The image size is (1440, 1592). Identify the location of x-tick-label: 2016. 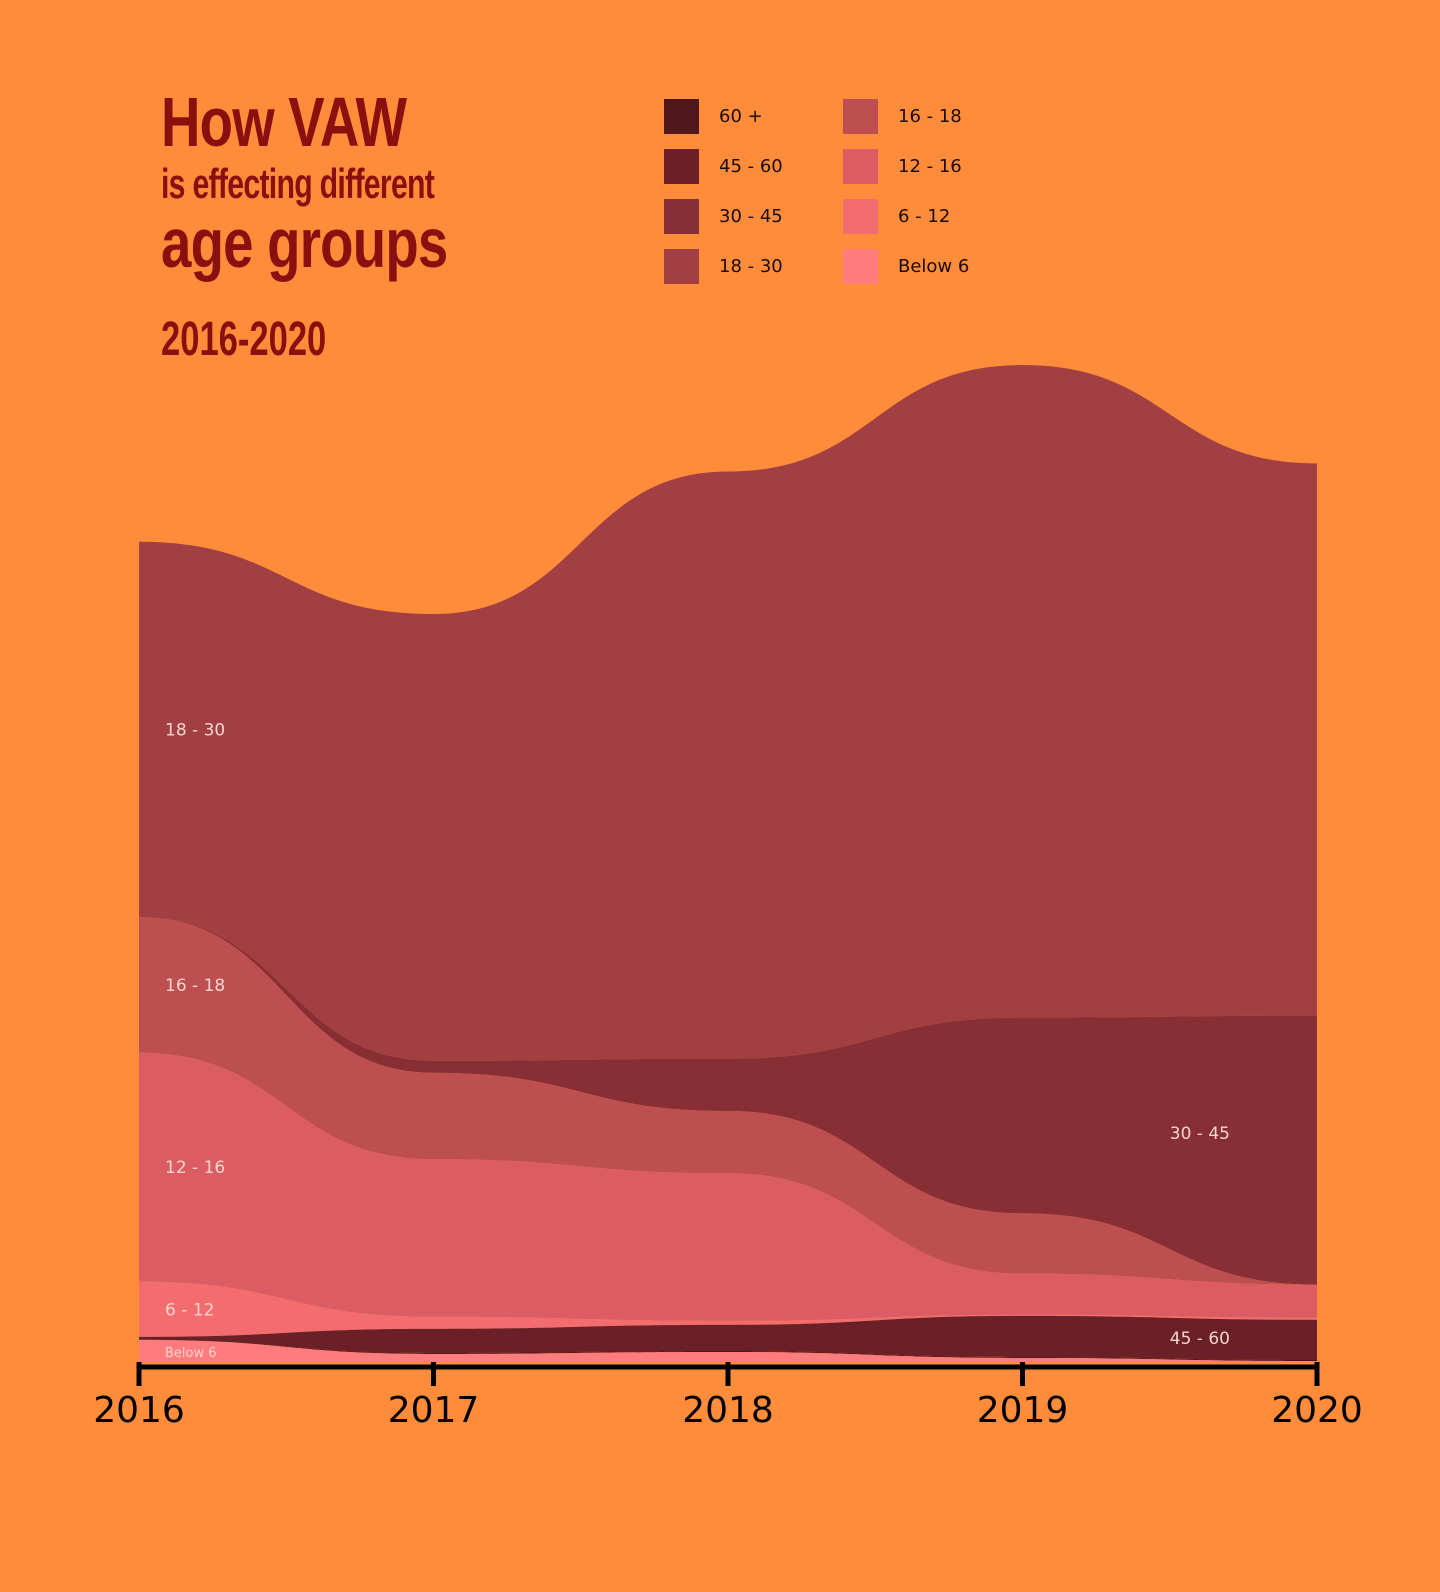
(139, 1410).